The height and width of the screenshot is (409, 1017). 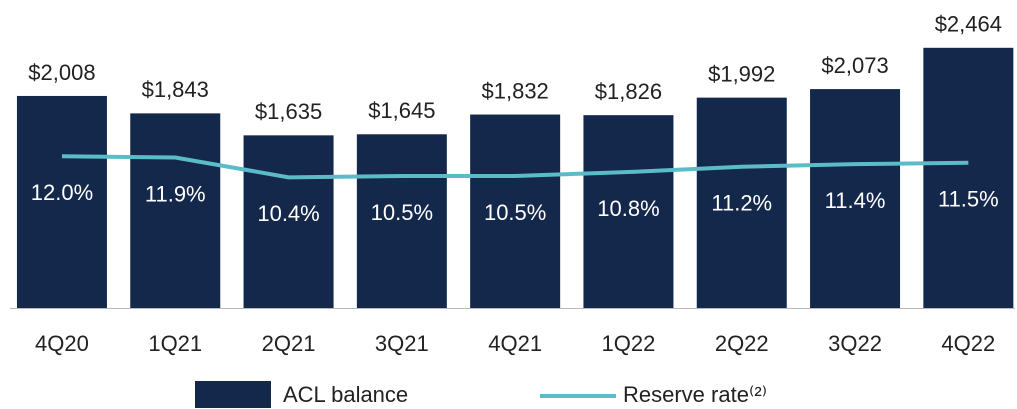 What do you see at coordinates (175, 193) in the screenshot?
I see `line-value-label: 11.9%` at bounding box center [175, 193].